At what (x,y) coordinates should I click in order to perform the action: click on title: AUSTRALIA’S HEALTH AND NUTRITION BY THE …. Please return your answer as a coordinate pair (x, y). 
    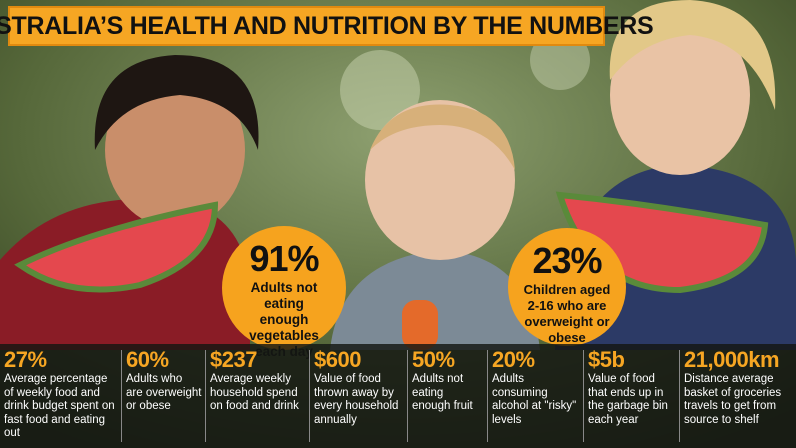
    Looking at the image, I should click on (327, 25).